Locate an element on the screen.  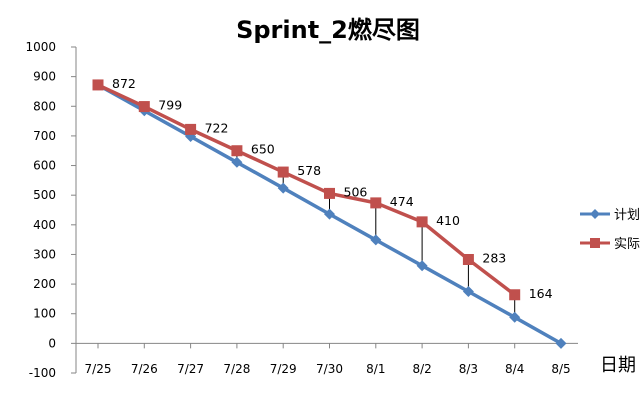
x-tick-label: 7/27 is located at coordinates (190, 369).